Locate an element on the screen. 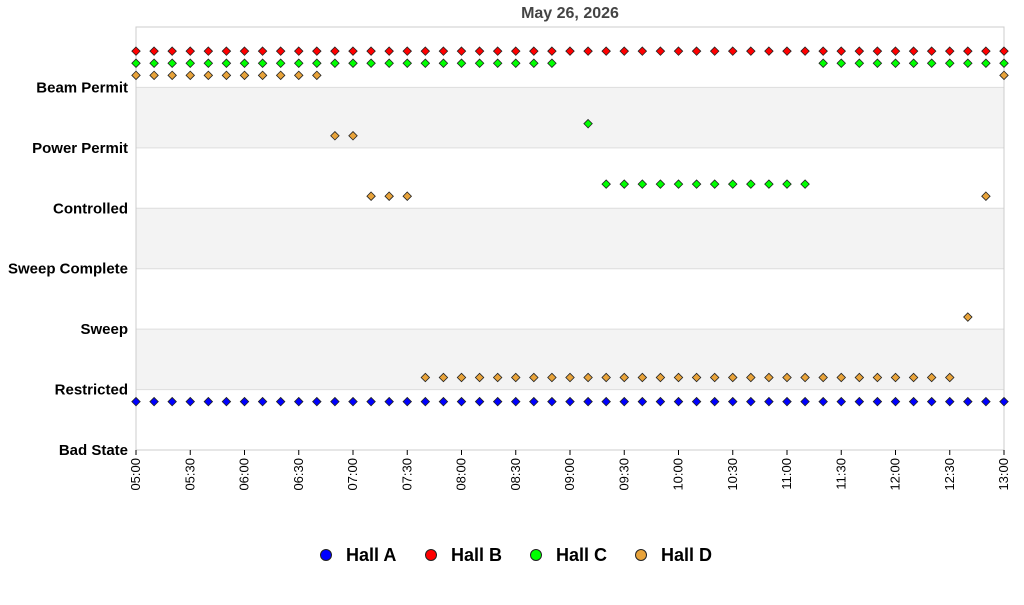 This screenshot has width=1024, height=605. row-band-beam-permit is located at coordinates (570, 57).